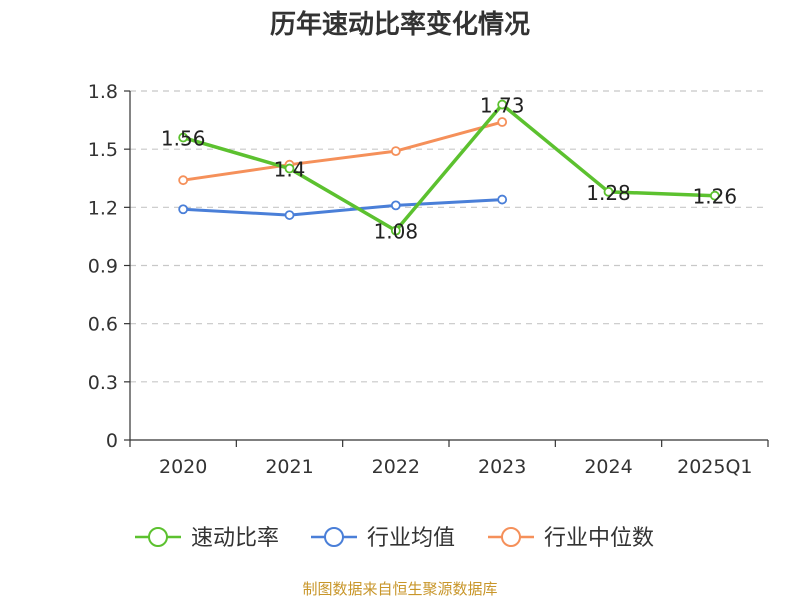 This screenshot has height=600, width=800. Describe the element at coordinates (112, 441) in the screenshot. I see `y-tick-label: 0` at that location.